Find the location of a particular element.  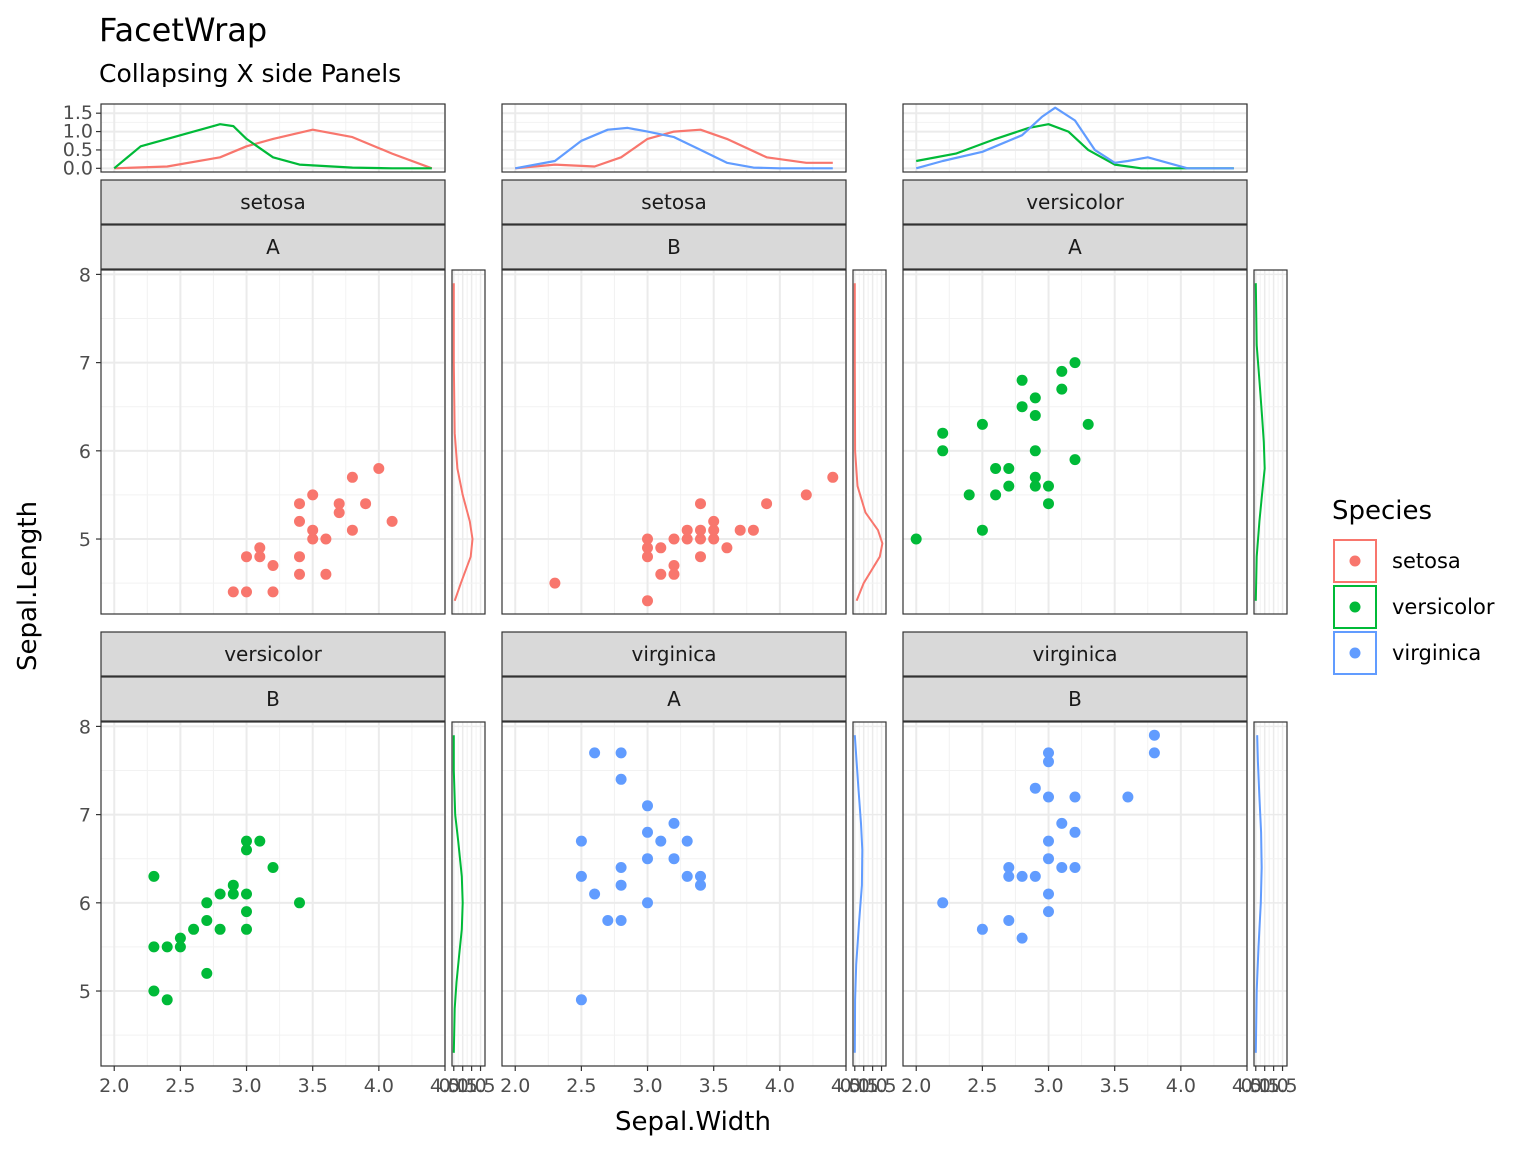

x-tick-label: 3.5 is located at coordinates (1115, 1086).